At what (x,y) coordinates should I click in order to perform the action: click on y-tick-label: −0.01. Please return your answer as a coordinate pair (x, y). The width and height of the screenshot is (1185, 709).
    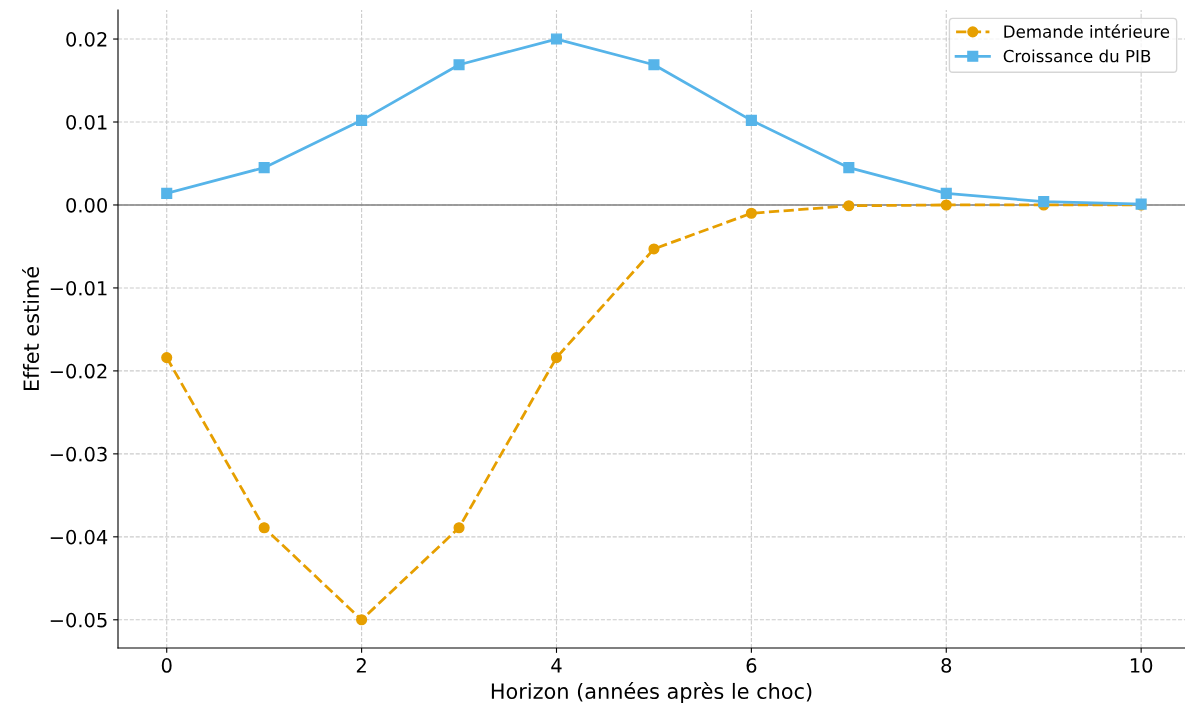
    Looking at the image, I should click on (78, 288).